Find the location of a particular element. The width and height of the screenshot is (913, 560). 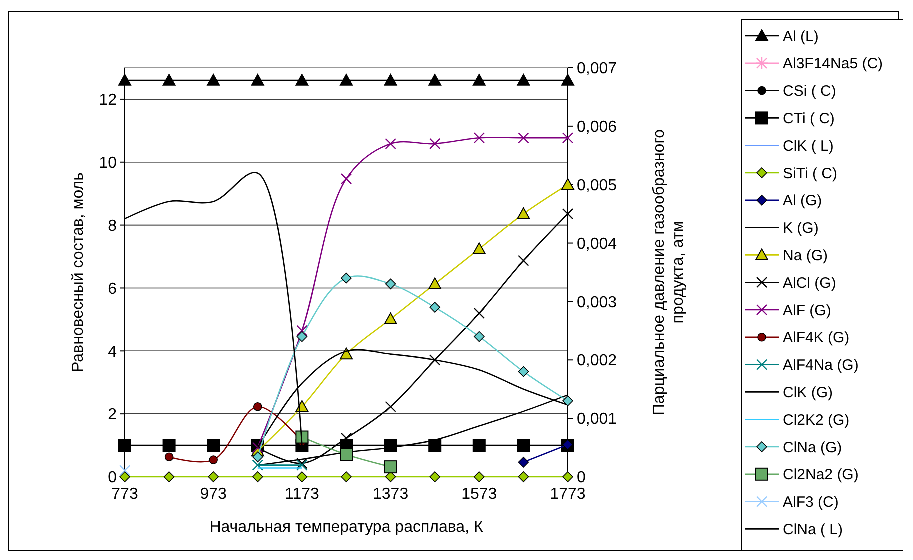

x-tick-label: 1173 is located at coordinates (302, 494).